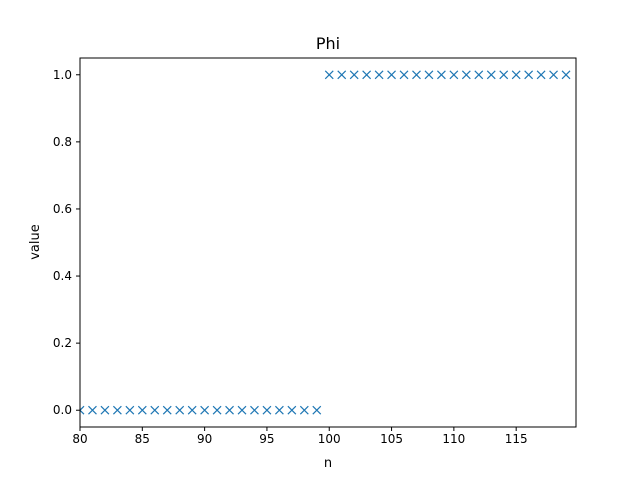  Describe the element at coordinates (62, 209) in the screenshot. I see `y-tick-label: 0.6` at that location.